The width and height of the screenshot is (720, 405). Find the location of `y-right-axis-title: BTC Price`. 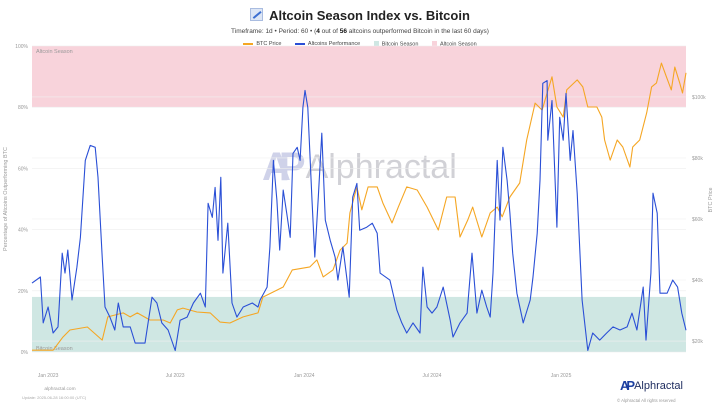

y-right-axis-title: BTC Price is located at coordinates (711, 199).